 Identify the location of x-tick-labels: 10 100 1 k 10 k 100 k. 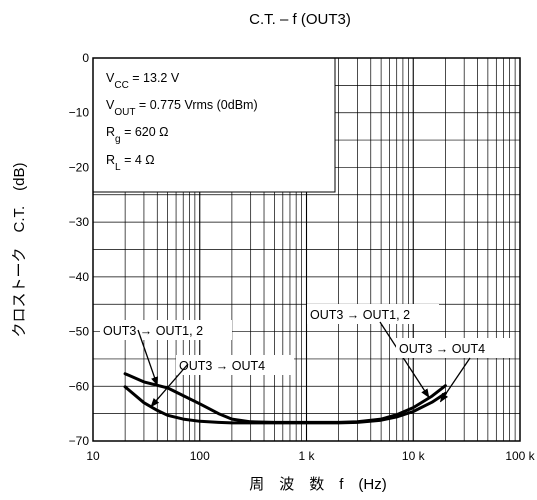
(310, 456).